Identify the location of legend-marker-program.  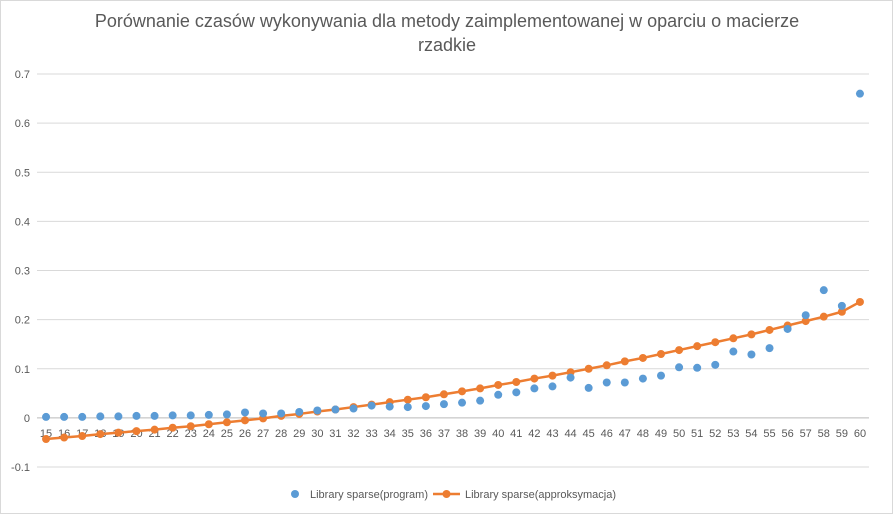
(295, 494).